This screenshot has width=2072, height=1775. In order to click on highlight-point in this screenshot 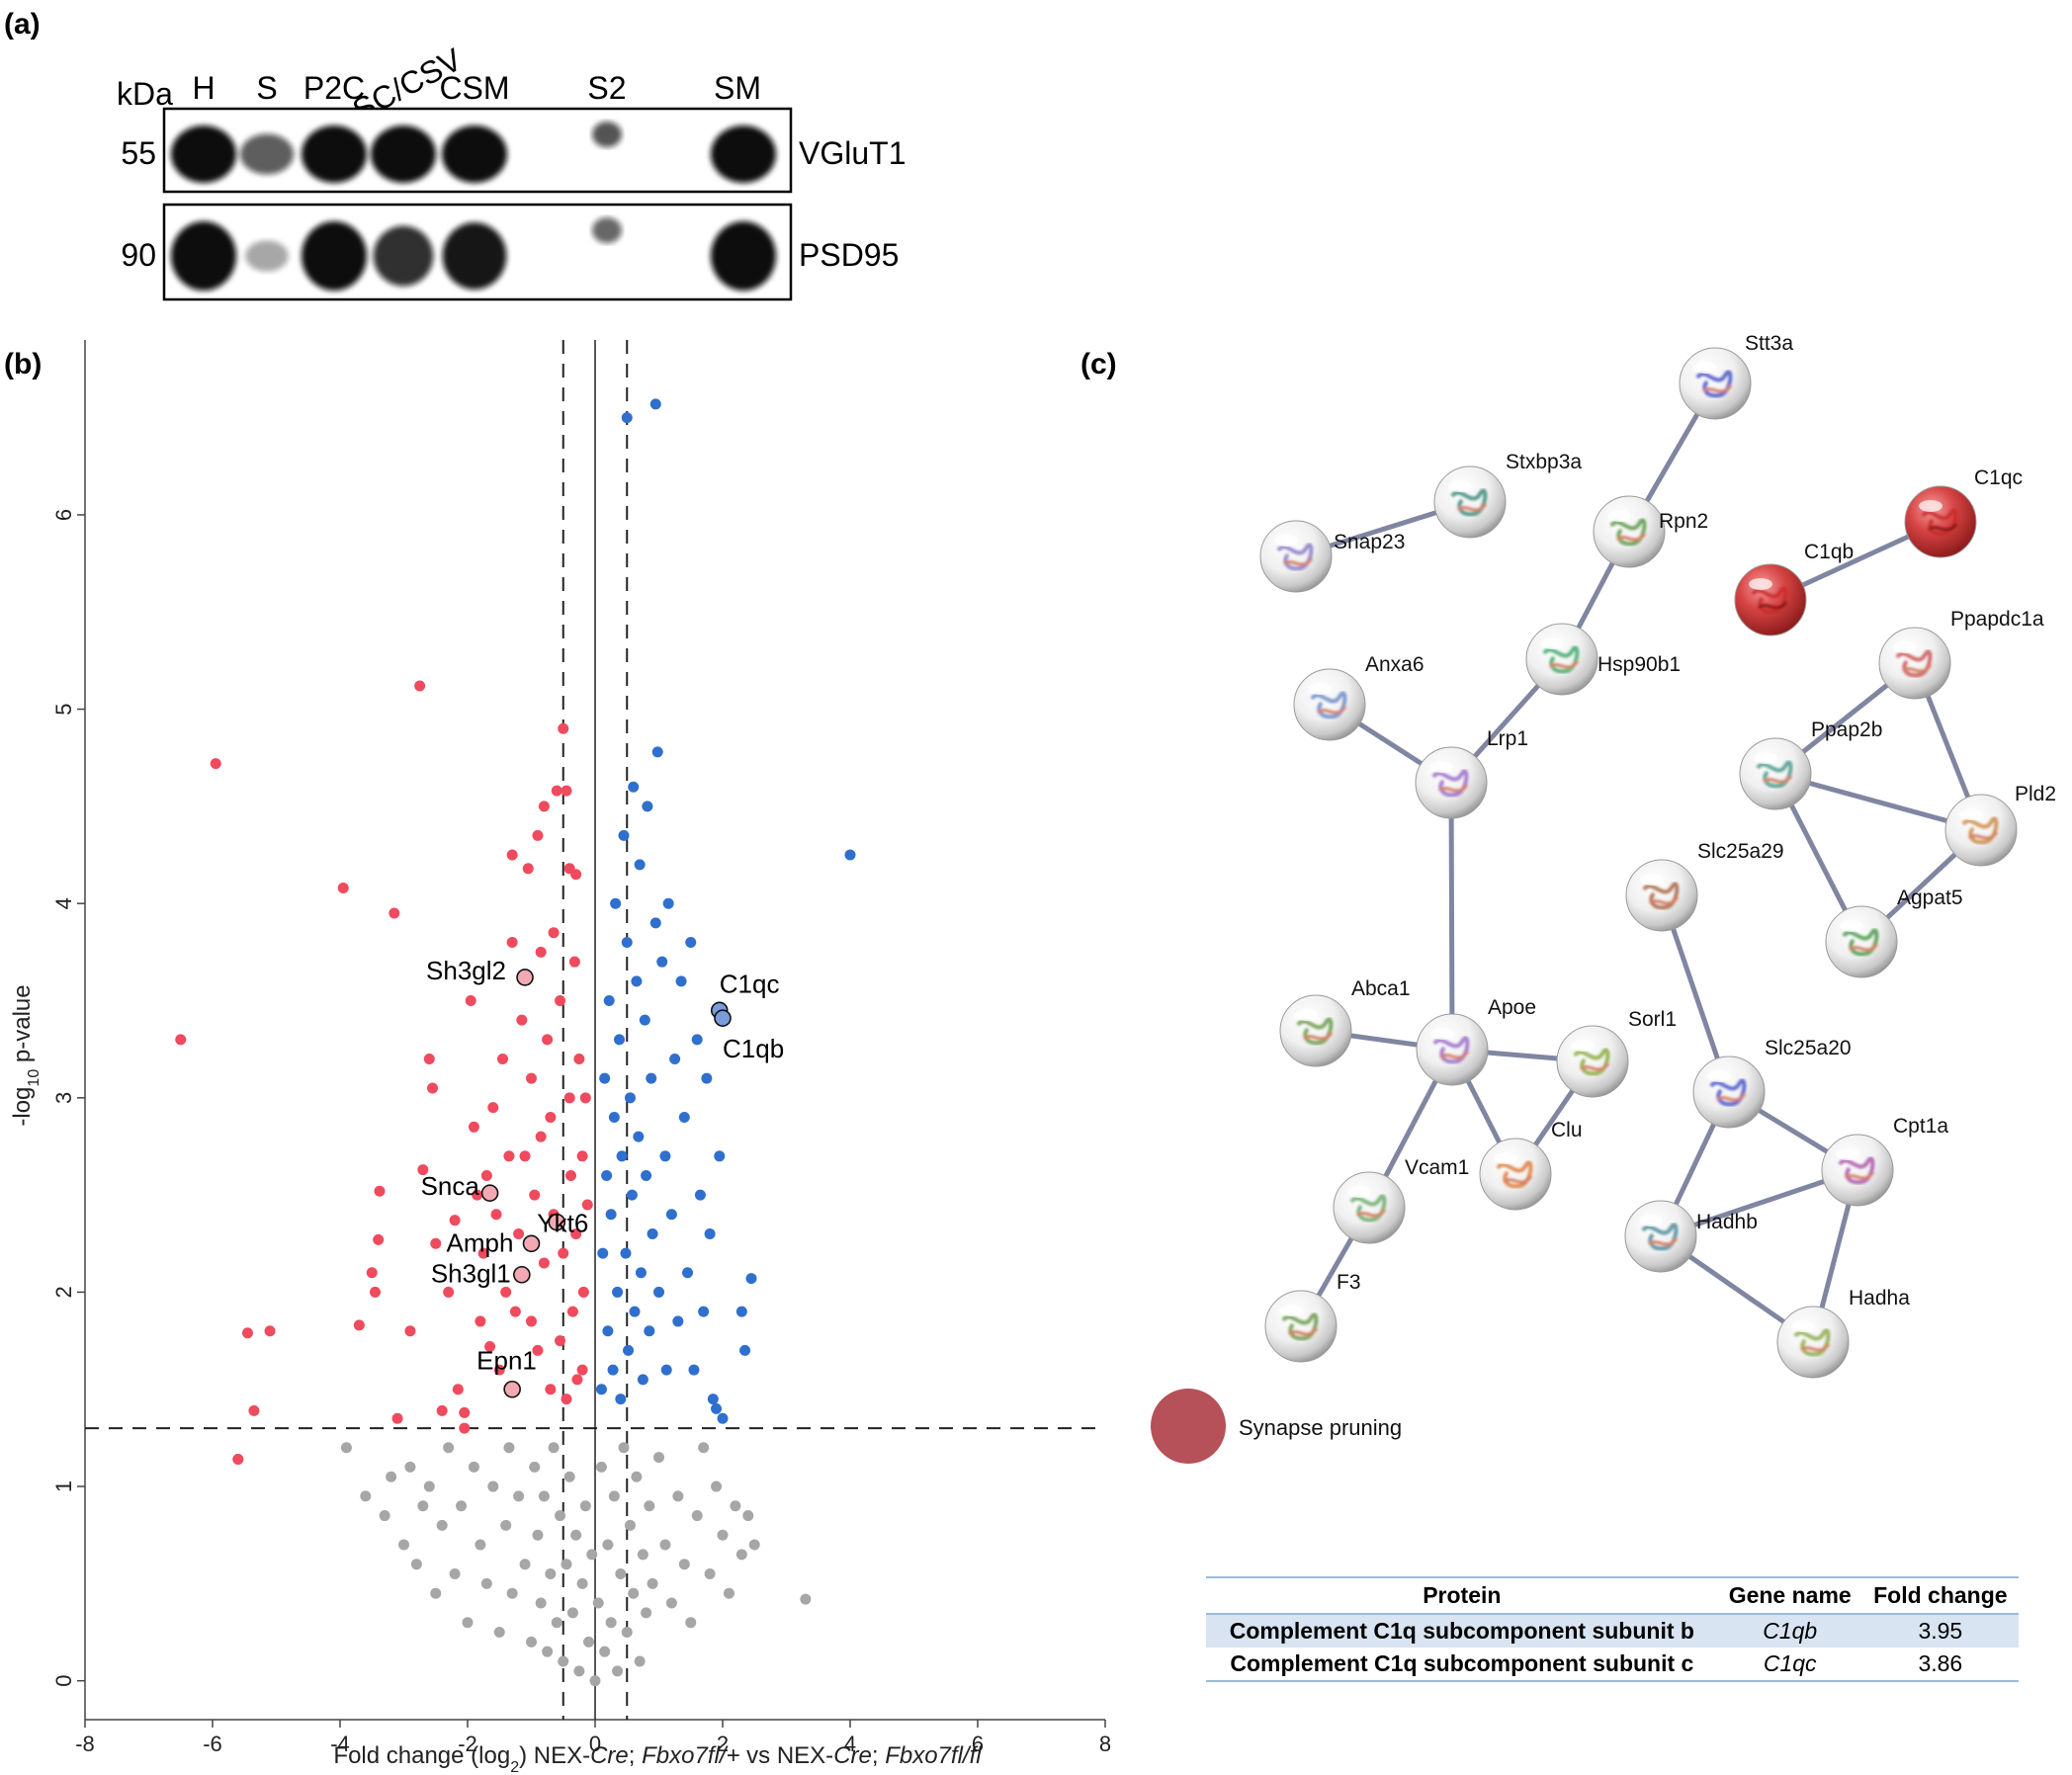, I will do `click(531, 1244)`.